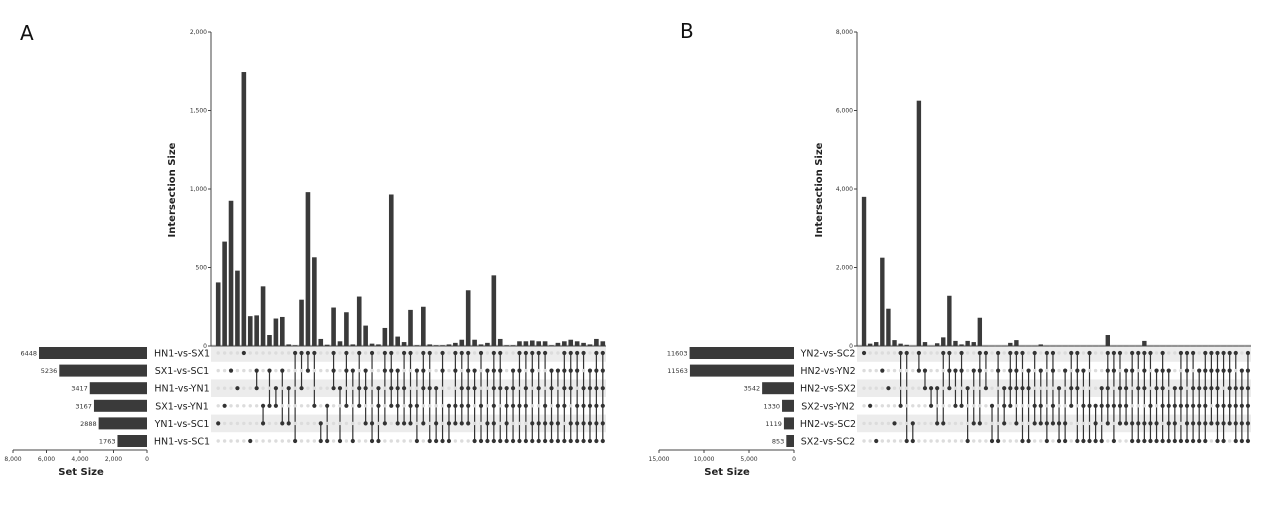  Describe the element at coordinates (27, 33) in the screenshot. I see `panel-a-letter: A` at that location.